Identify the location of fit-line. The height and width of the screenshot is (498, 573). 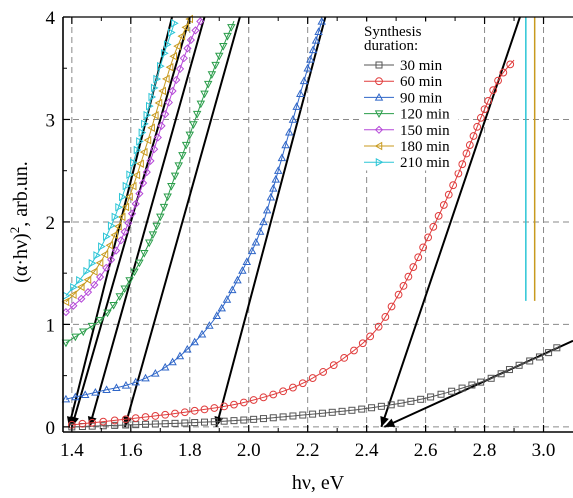
(478, 383).